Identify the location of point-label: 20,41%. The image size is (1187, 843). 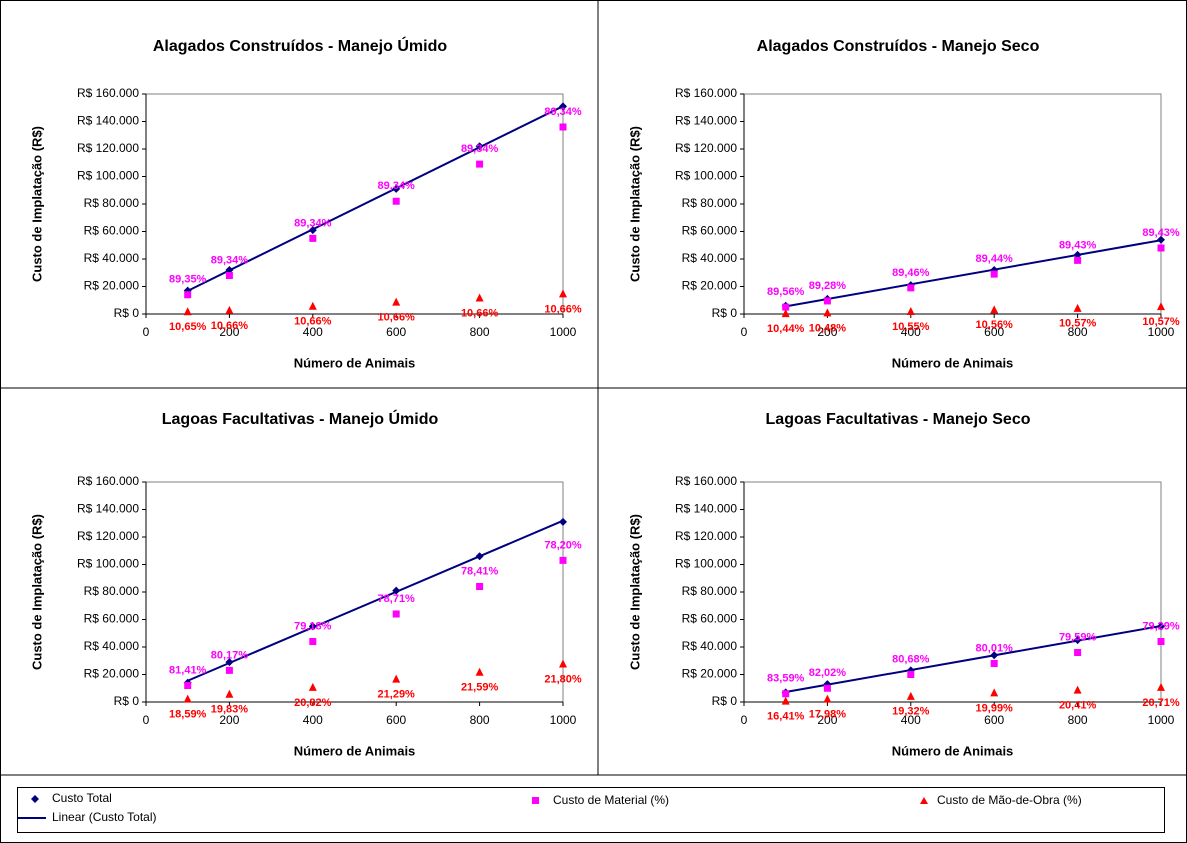
(1078, 706).